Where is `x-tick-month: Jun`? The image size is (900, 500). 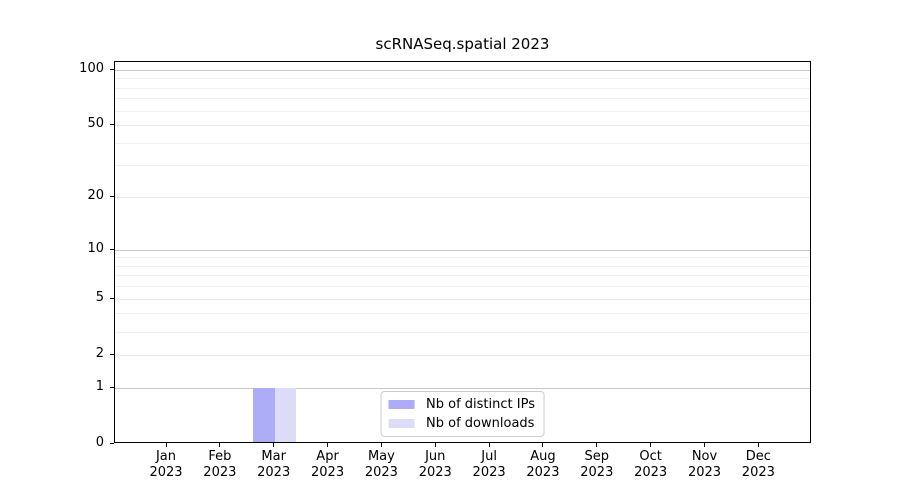
x-tick-month: Jun is located at coordinates (435, 456).